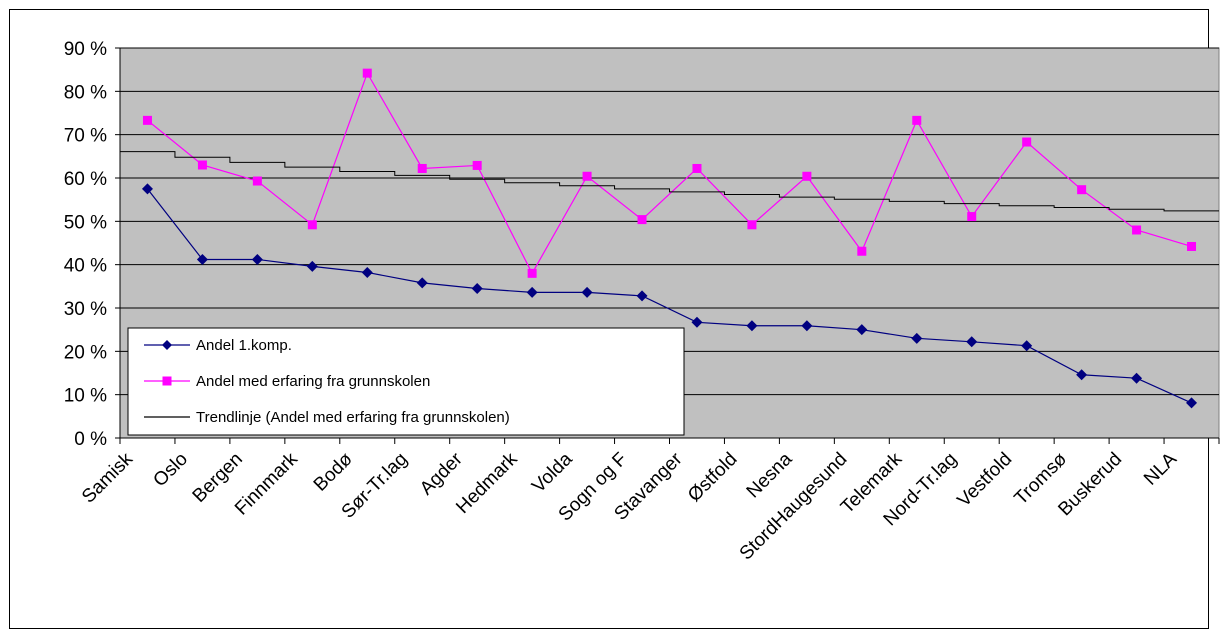  Describe the element at coordinates (669, 181) in the screenshot. I see `series-line-trendline` at that location.